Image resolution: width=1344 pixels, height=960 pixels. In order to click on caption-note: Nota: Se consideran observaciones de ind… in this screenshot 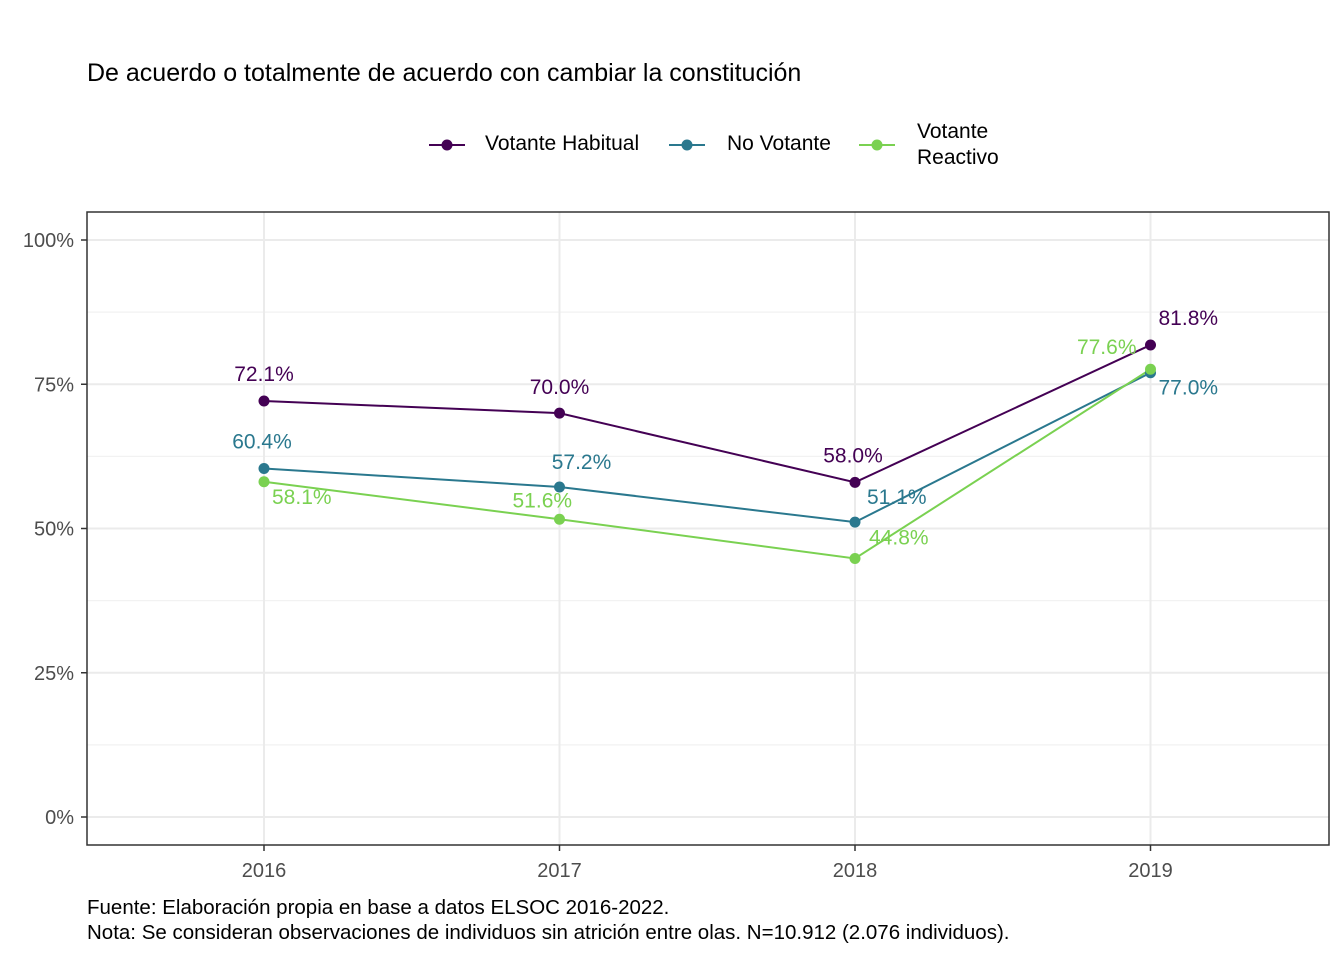, I will do `click(548, 932)`.